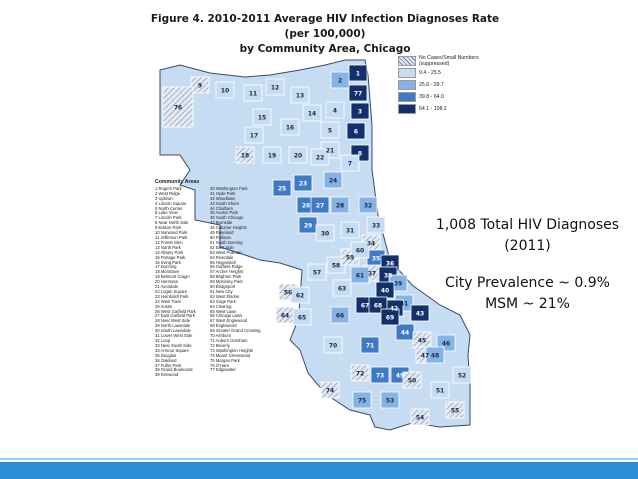  What do you see at coordinates (221, 306) in the screenshot?
I see `community-area-entry: 64 Clearing` at bounding box center [221, 306].